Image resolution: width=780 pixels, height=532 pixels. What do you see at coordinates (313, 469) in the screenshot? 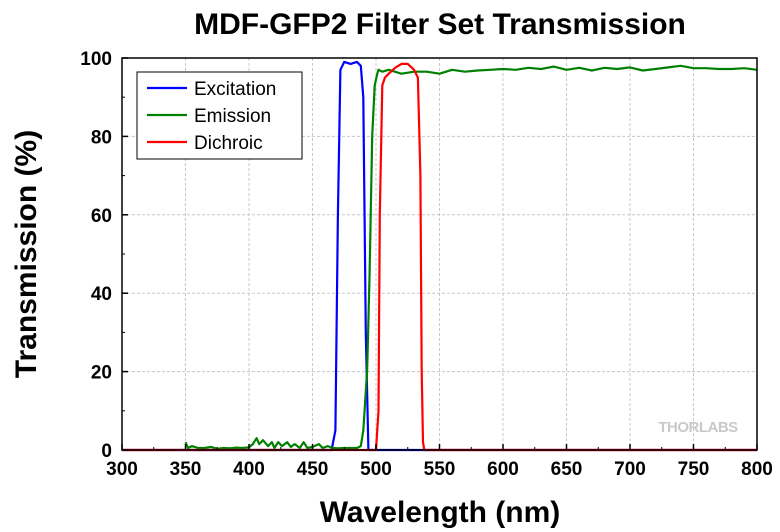
I see `x-tick-label: 450` at bounding box center [313, 469].